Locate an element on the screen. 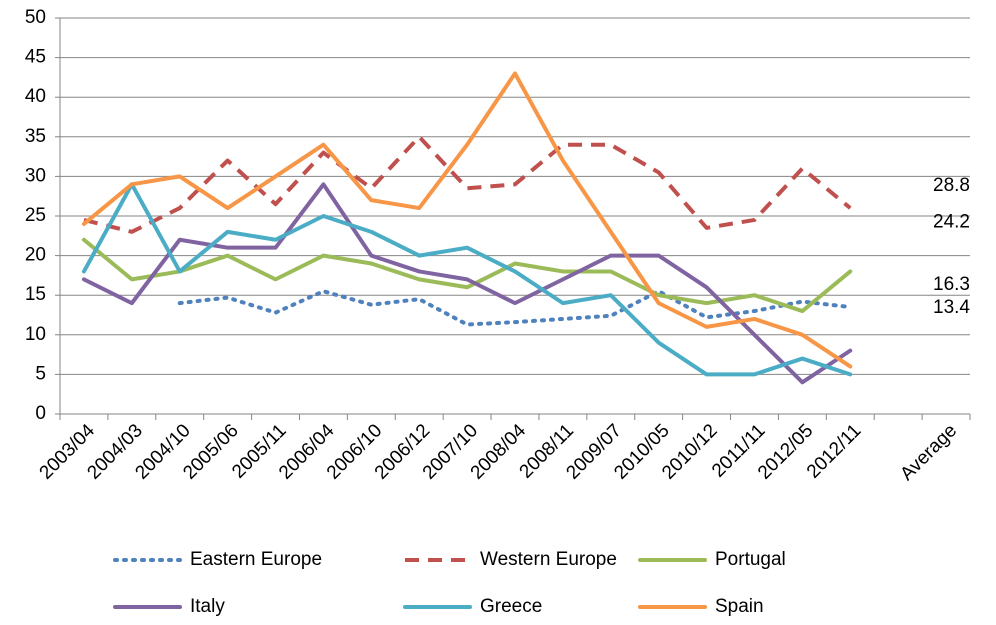  y-tick-label: 10 is located at coordinates (35, 334).